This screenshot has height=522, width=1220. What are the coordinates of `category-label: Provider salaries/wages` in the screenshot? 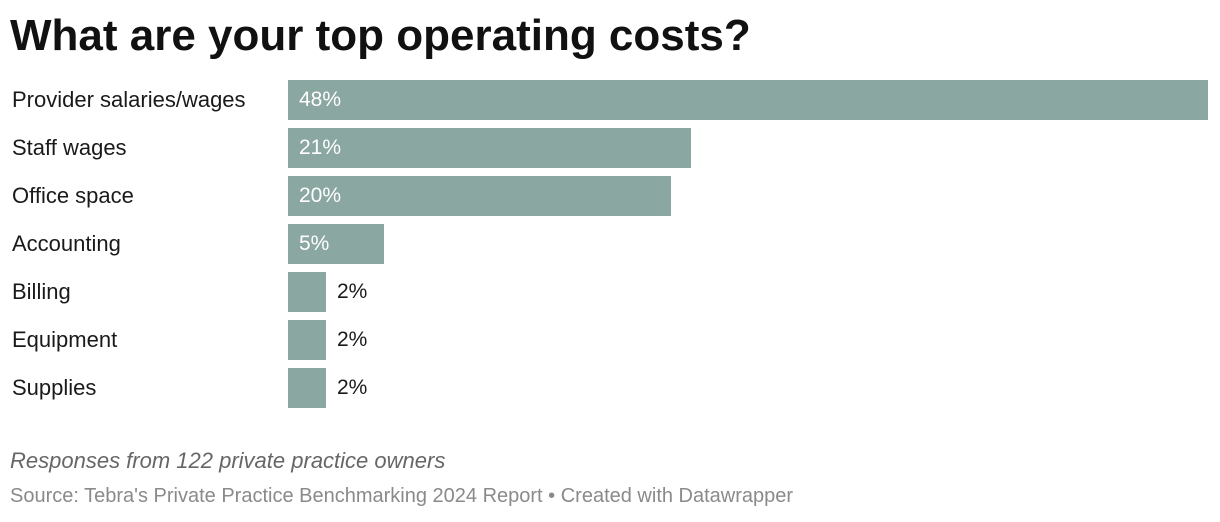 It's located at (129, 99).